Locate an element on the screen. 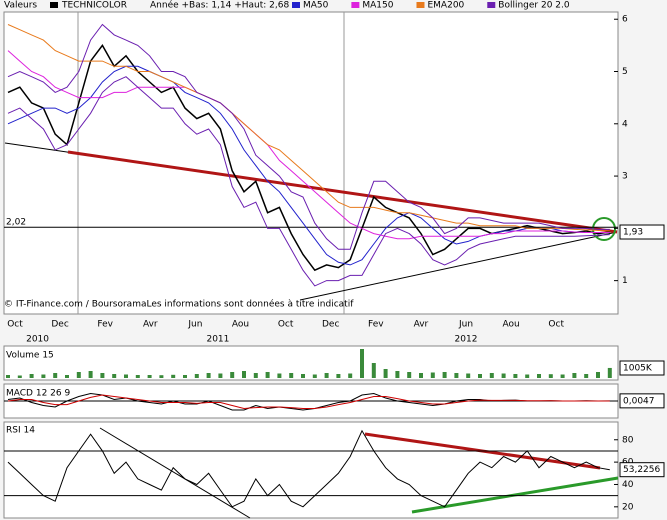  resistance-line is located at coordinates (342, 192).